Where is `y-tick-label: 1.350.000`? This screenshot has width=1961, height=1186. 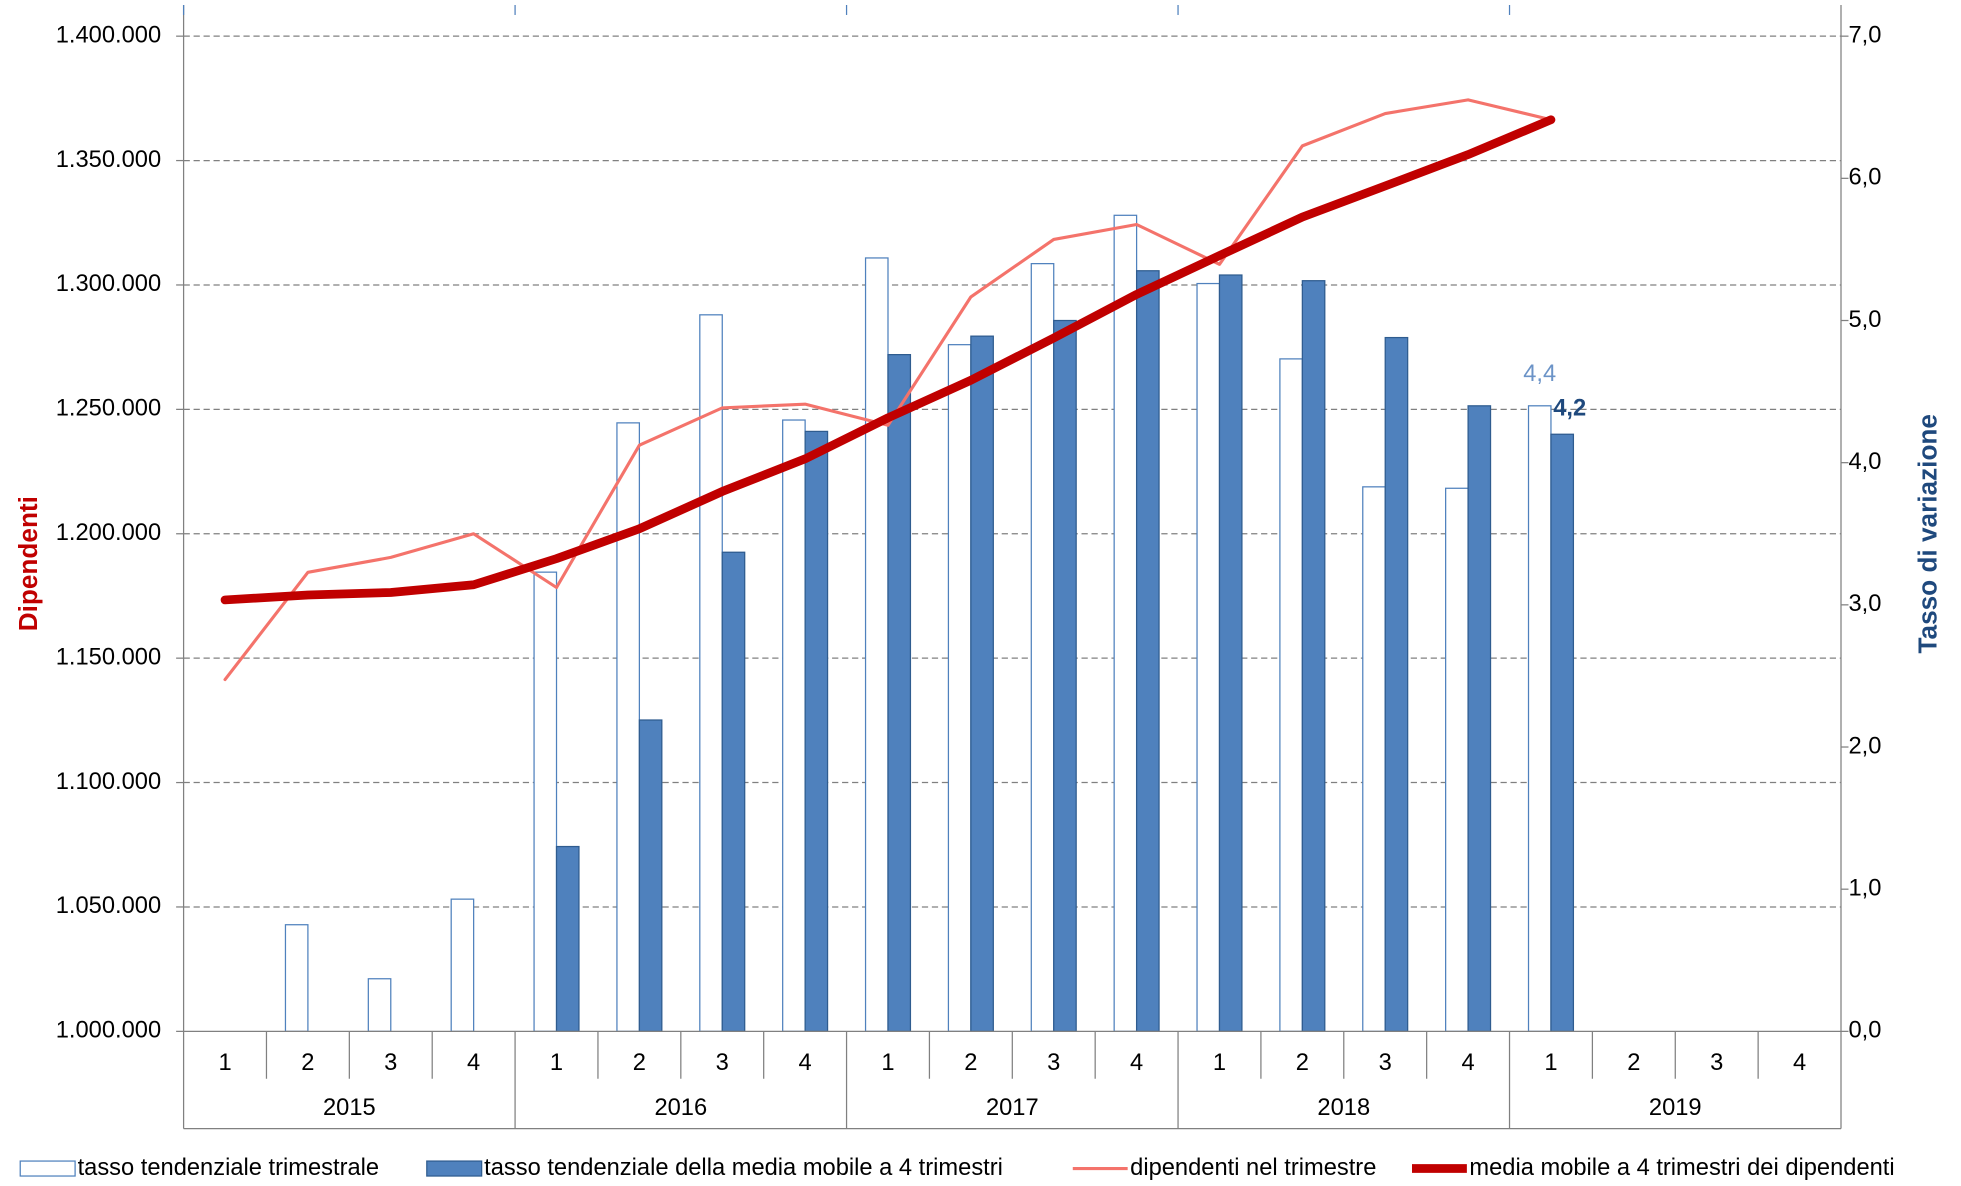
y-tick-label: 1.350.000 is located at coordinates (108, 160).